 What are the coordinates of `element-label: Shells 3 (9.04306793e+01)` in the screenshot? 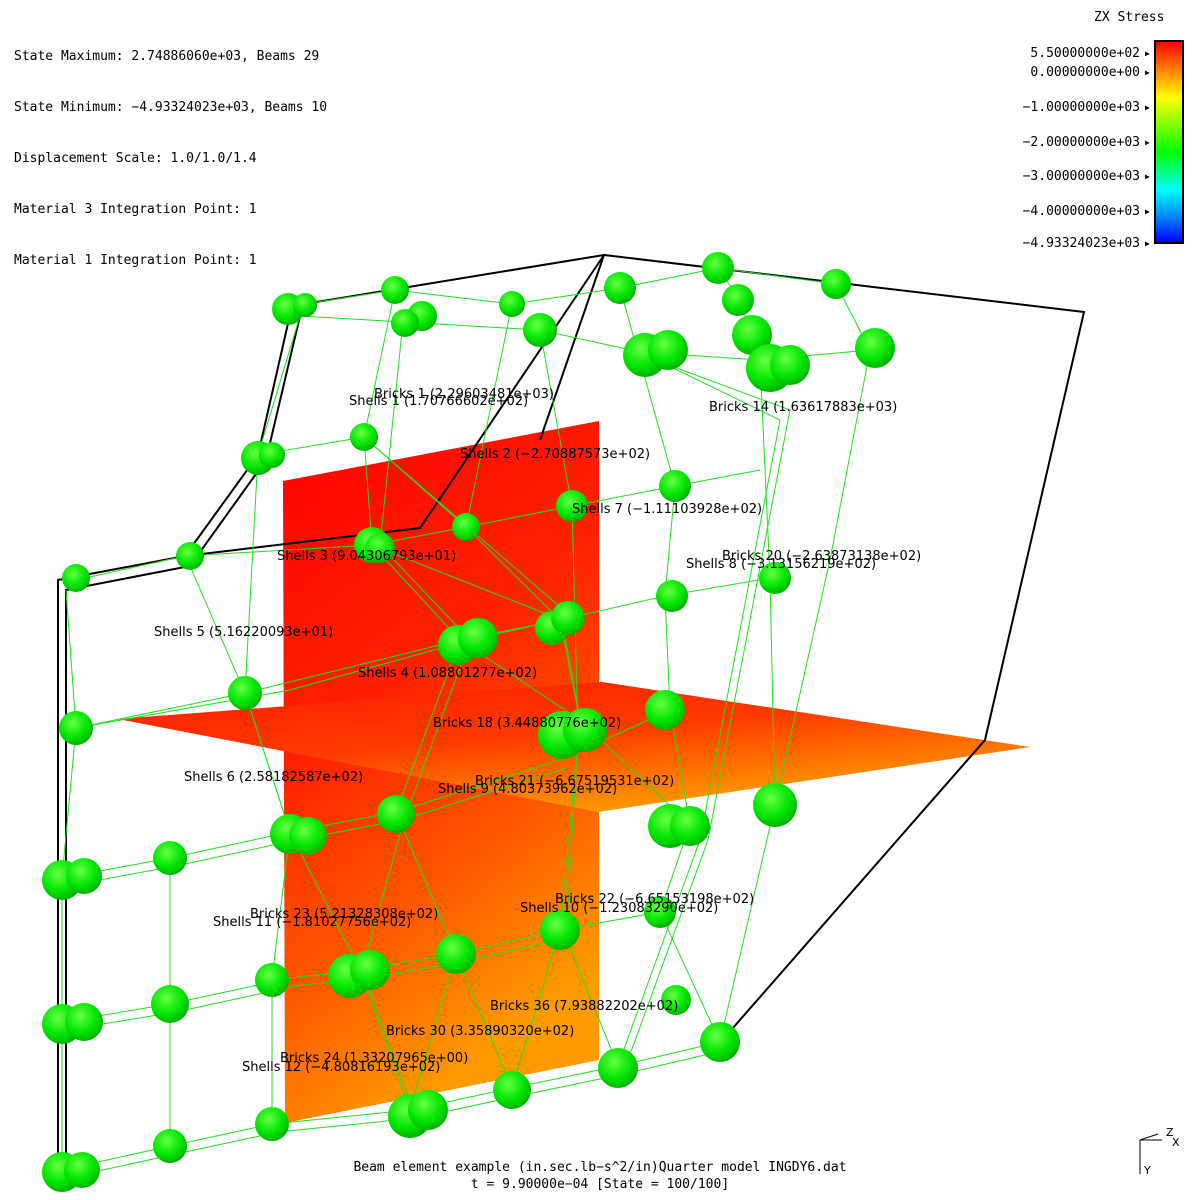 It's located at (366, 556).